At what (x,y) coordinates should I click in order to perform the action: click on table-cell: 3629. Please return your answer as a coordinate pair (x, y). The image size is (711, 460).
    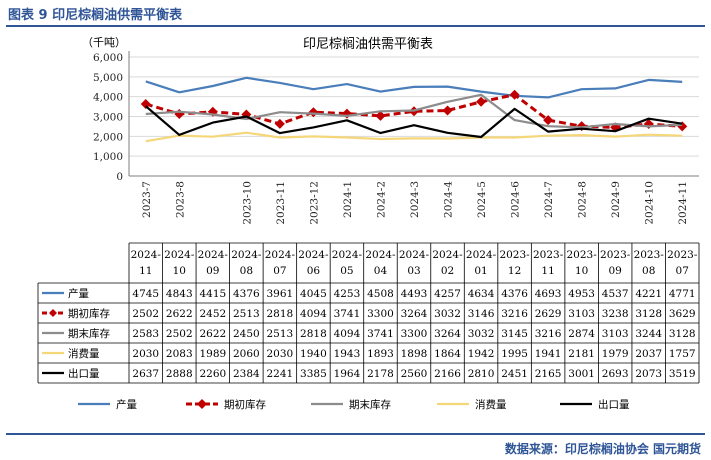
    Looking at the image, I should click on (682, 314).